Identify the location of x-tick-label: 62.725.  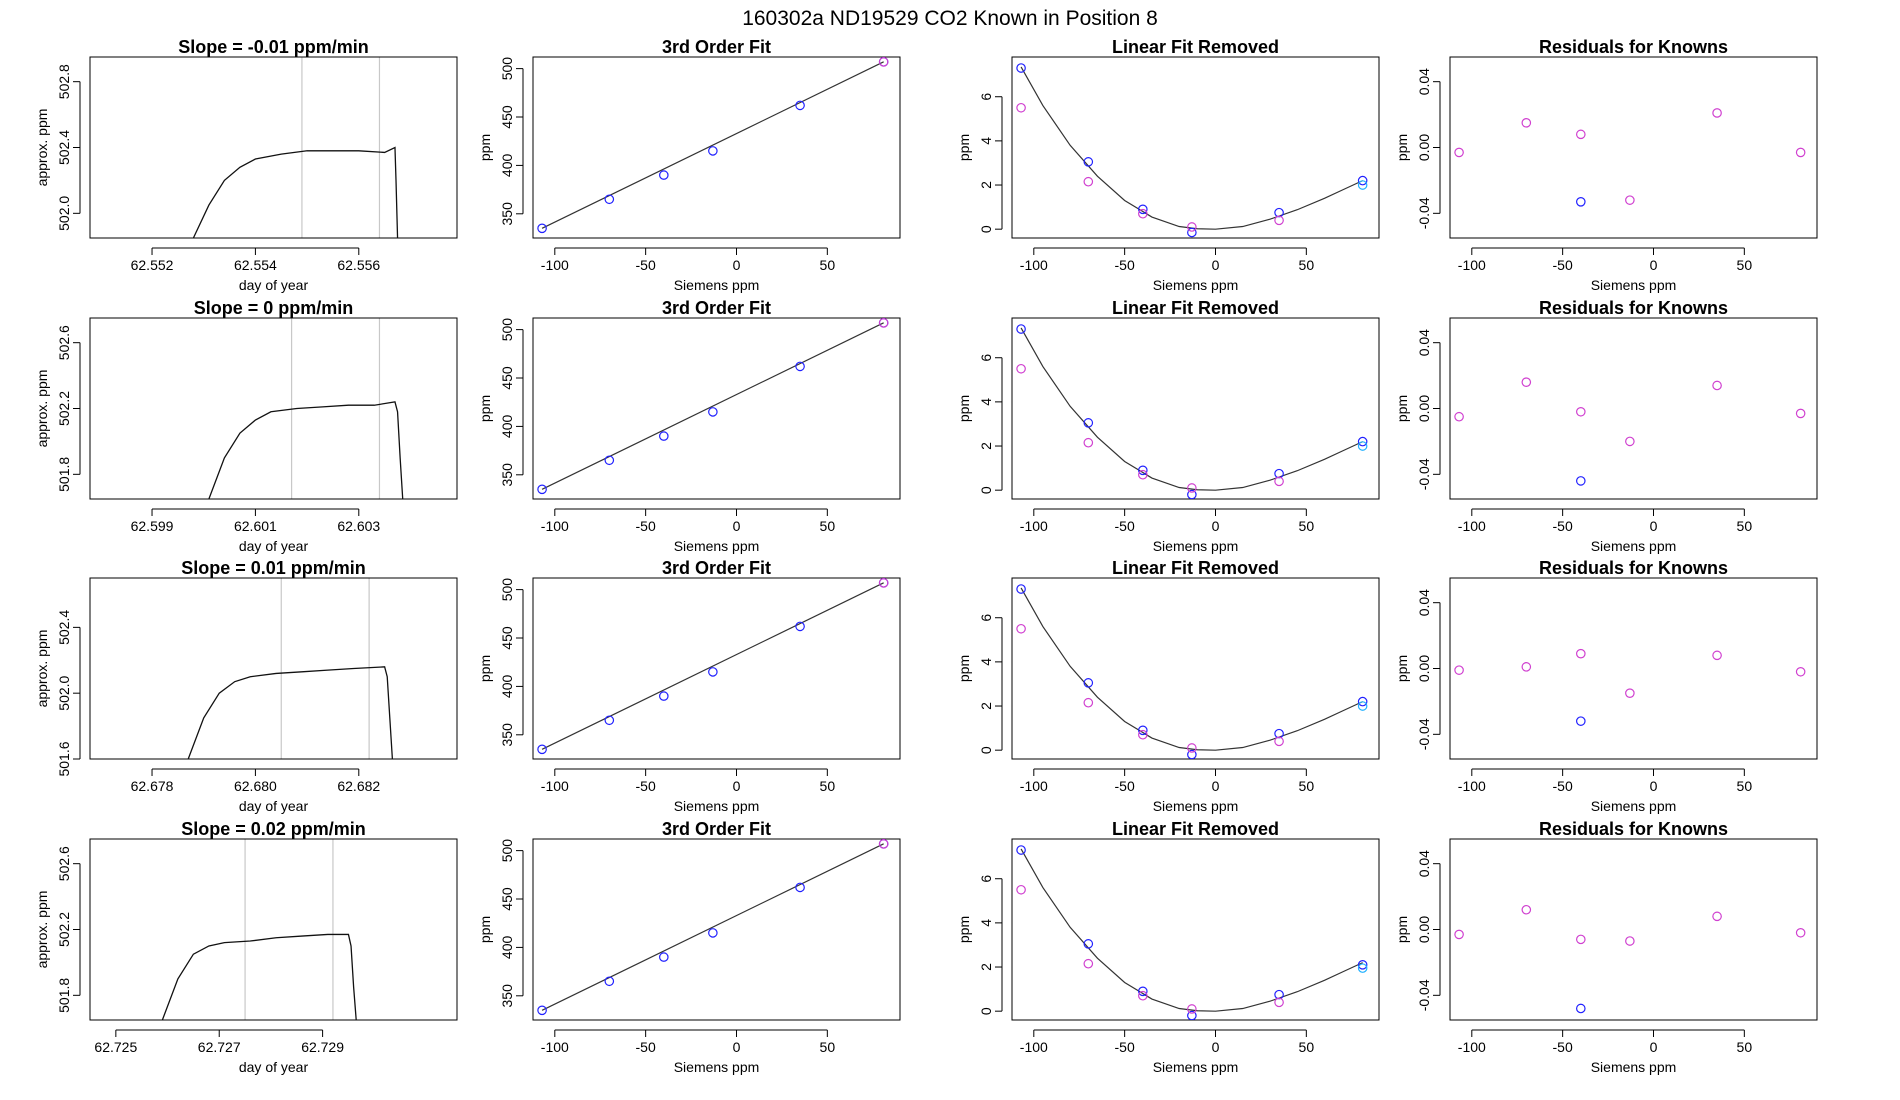
(115, 1047).